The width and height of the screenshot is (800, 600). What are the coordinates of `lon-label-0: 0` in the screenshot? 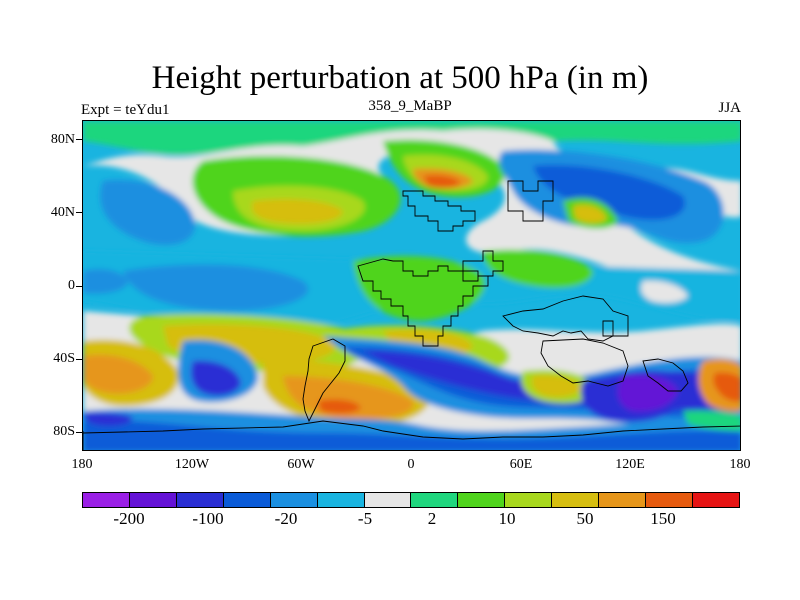 It's located at (411, 464).